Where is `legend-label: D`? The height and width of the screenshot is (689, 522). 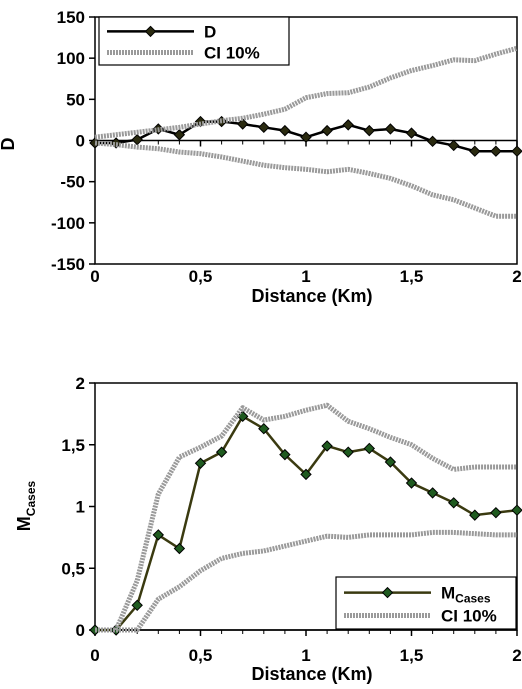
legend-label: D is located at coordinates (210, 31).